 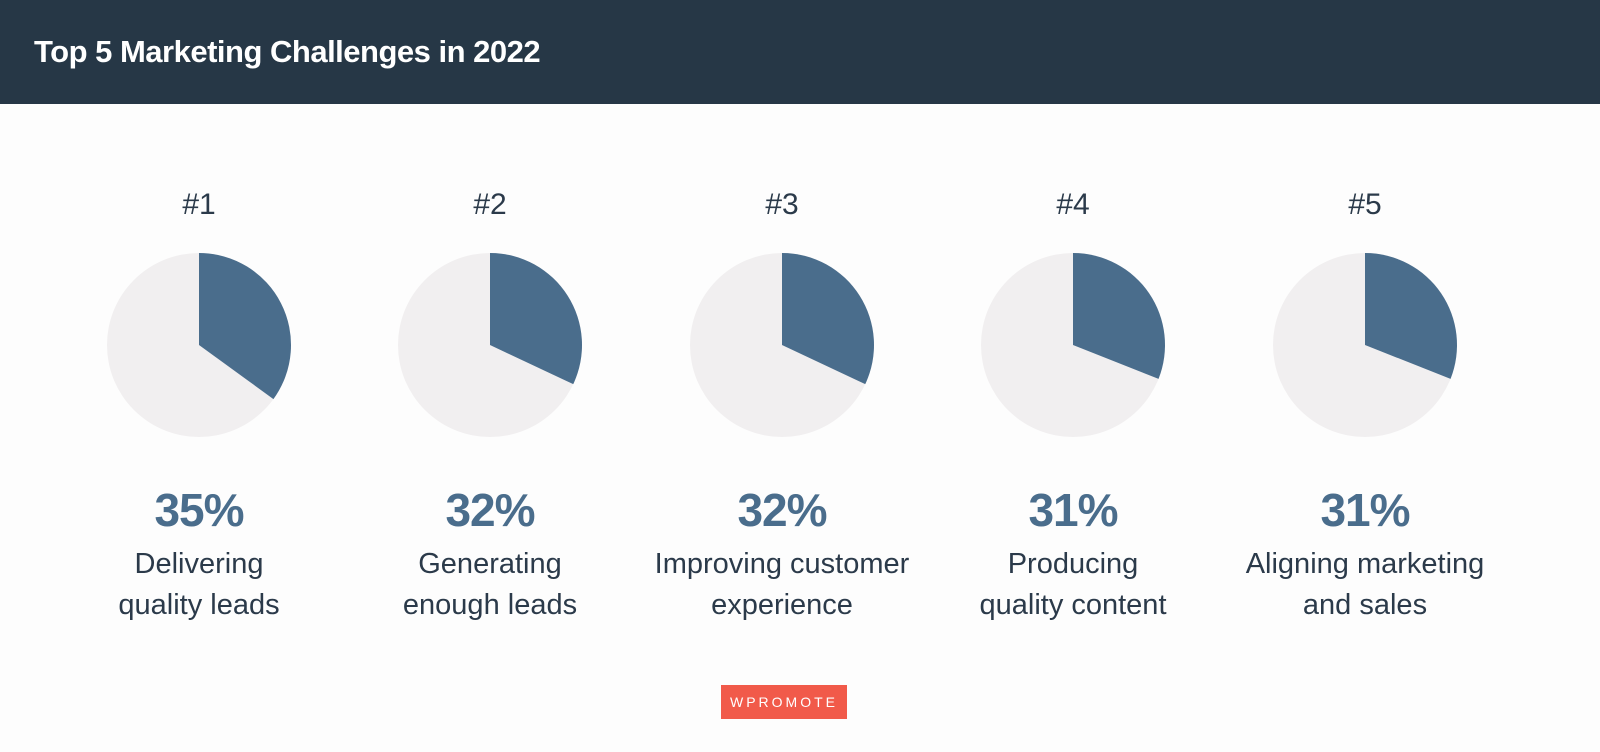 I want to click on logo: WPROMOTE, so click(x=784, y=702).